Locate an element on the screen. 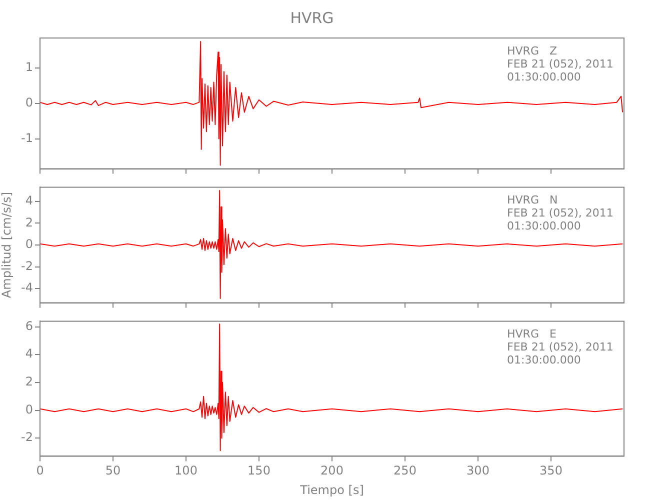  y-tick-label: 1 is located at coordinates (29, 67).